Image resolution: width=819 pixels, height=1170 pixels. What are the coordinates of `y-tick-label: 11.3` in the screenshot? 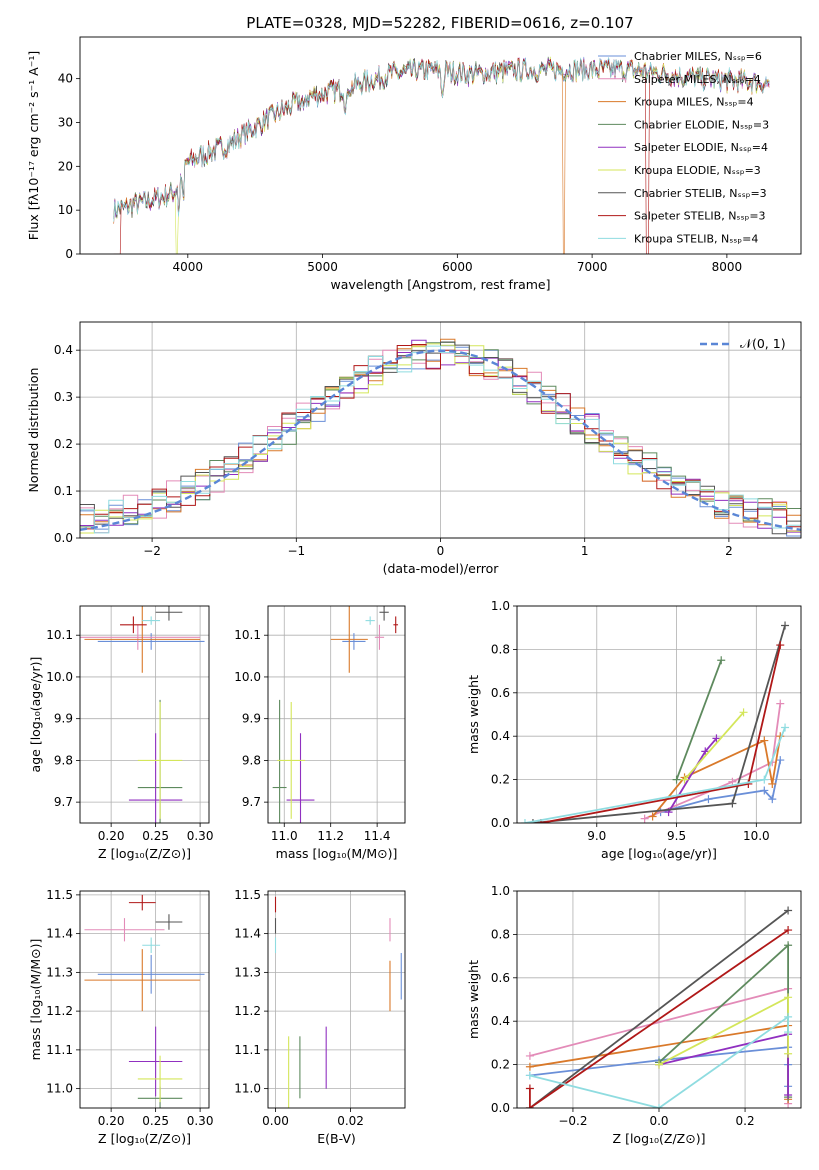 It's located at (247, 972).